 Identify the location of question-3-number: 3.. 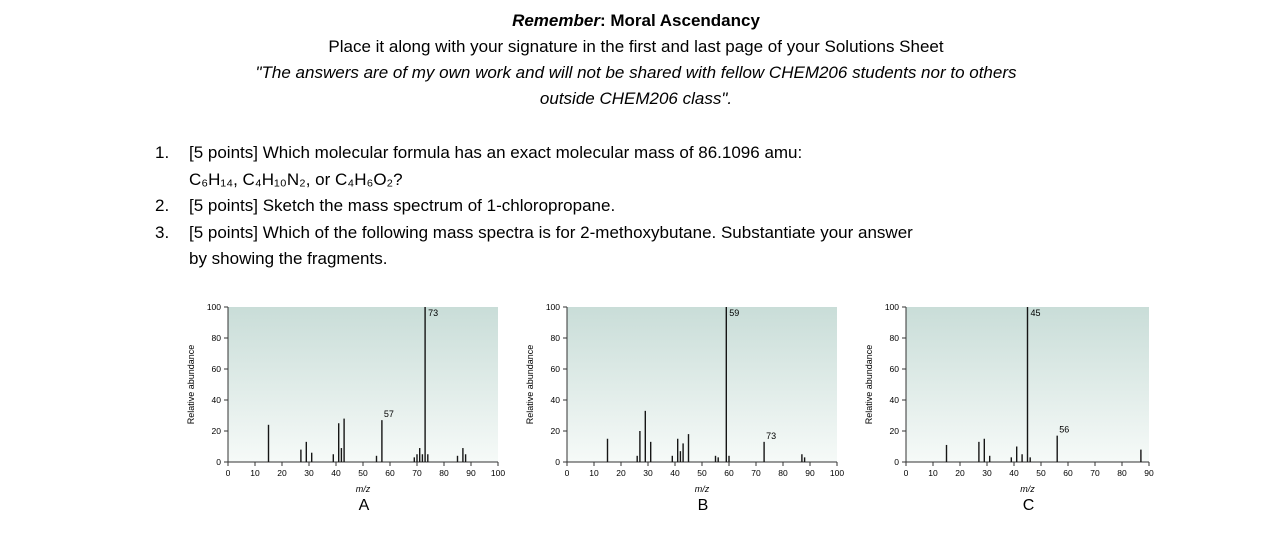
(162, 232).